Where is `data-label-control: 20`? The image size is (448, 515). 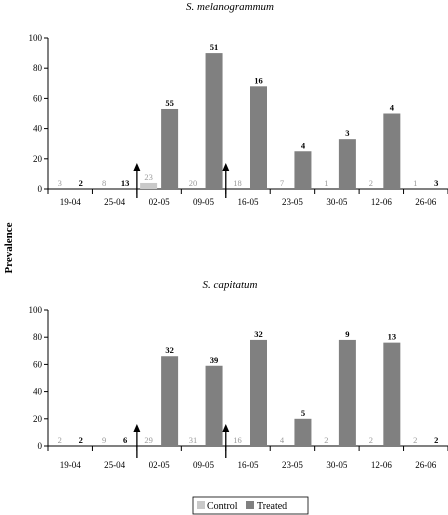 data-label-control: 20 is located at coordinates (193, 183).